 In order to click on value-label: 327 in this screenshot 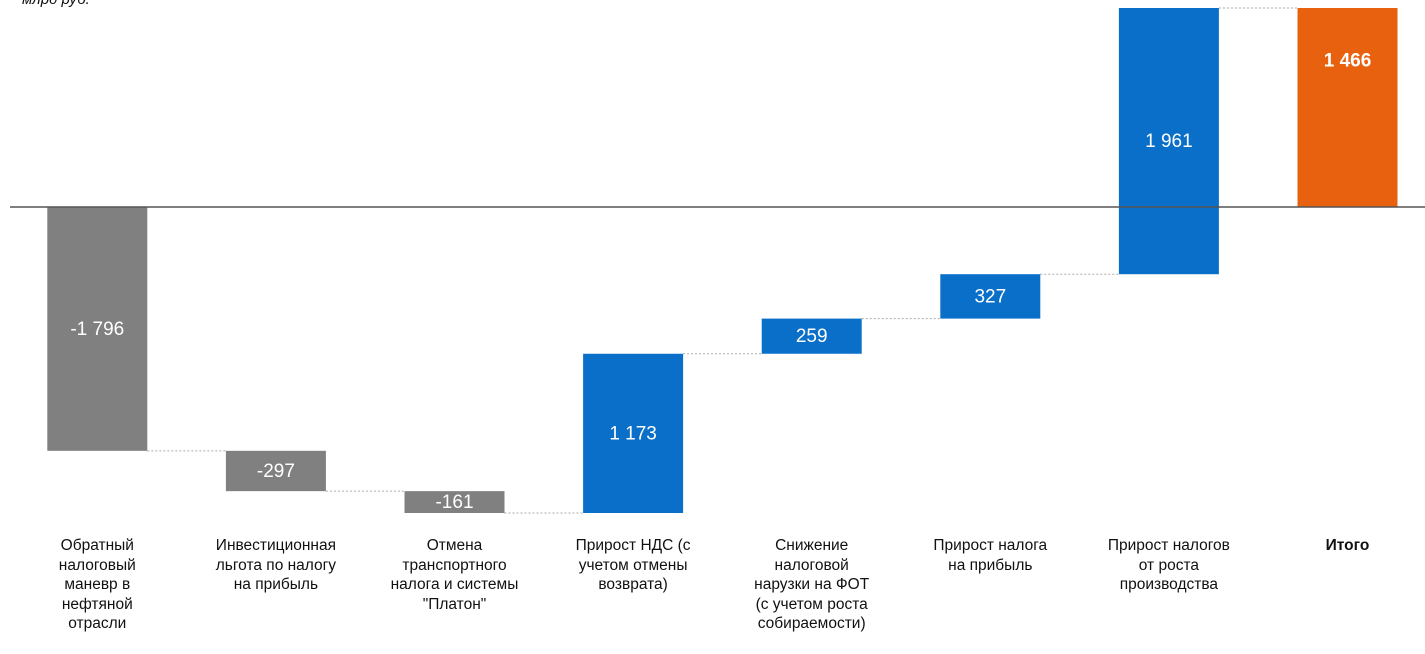, I will do `click(990, 296)`.